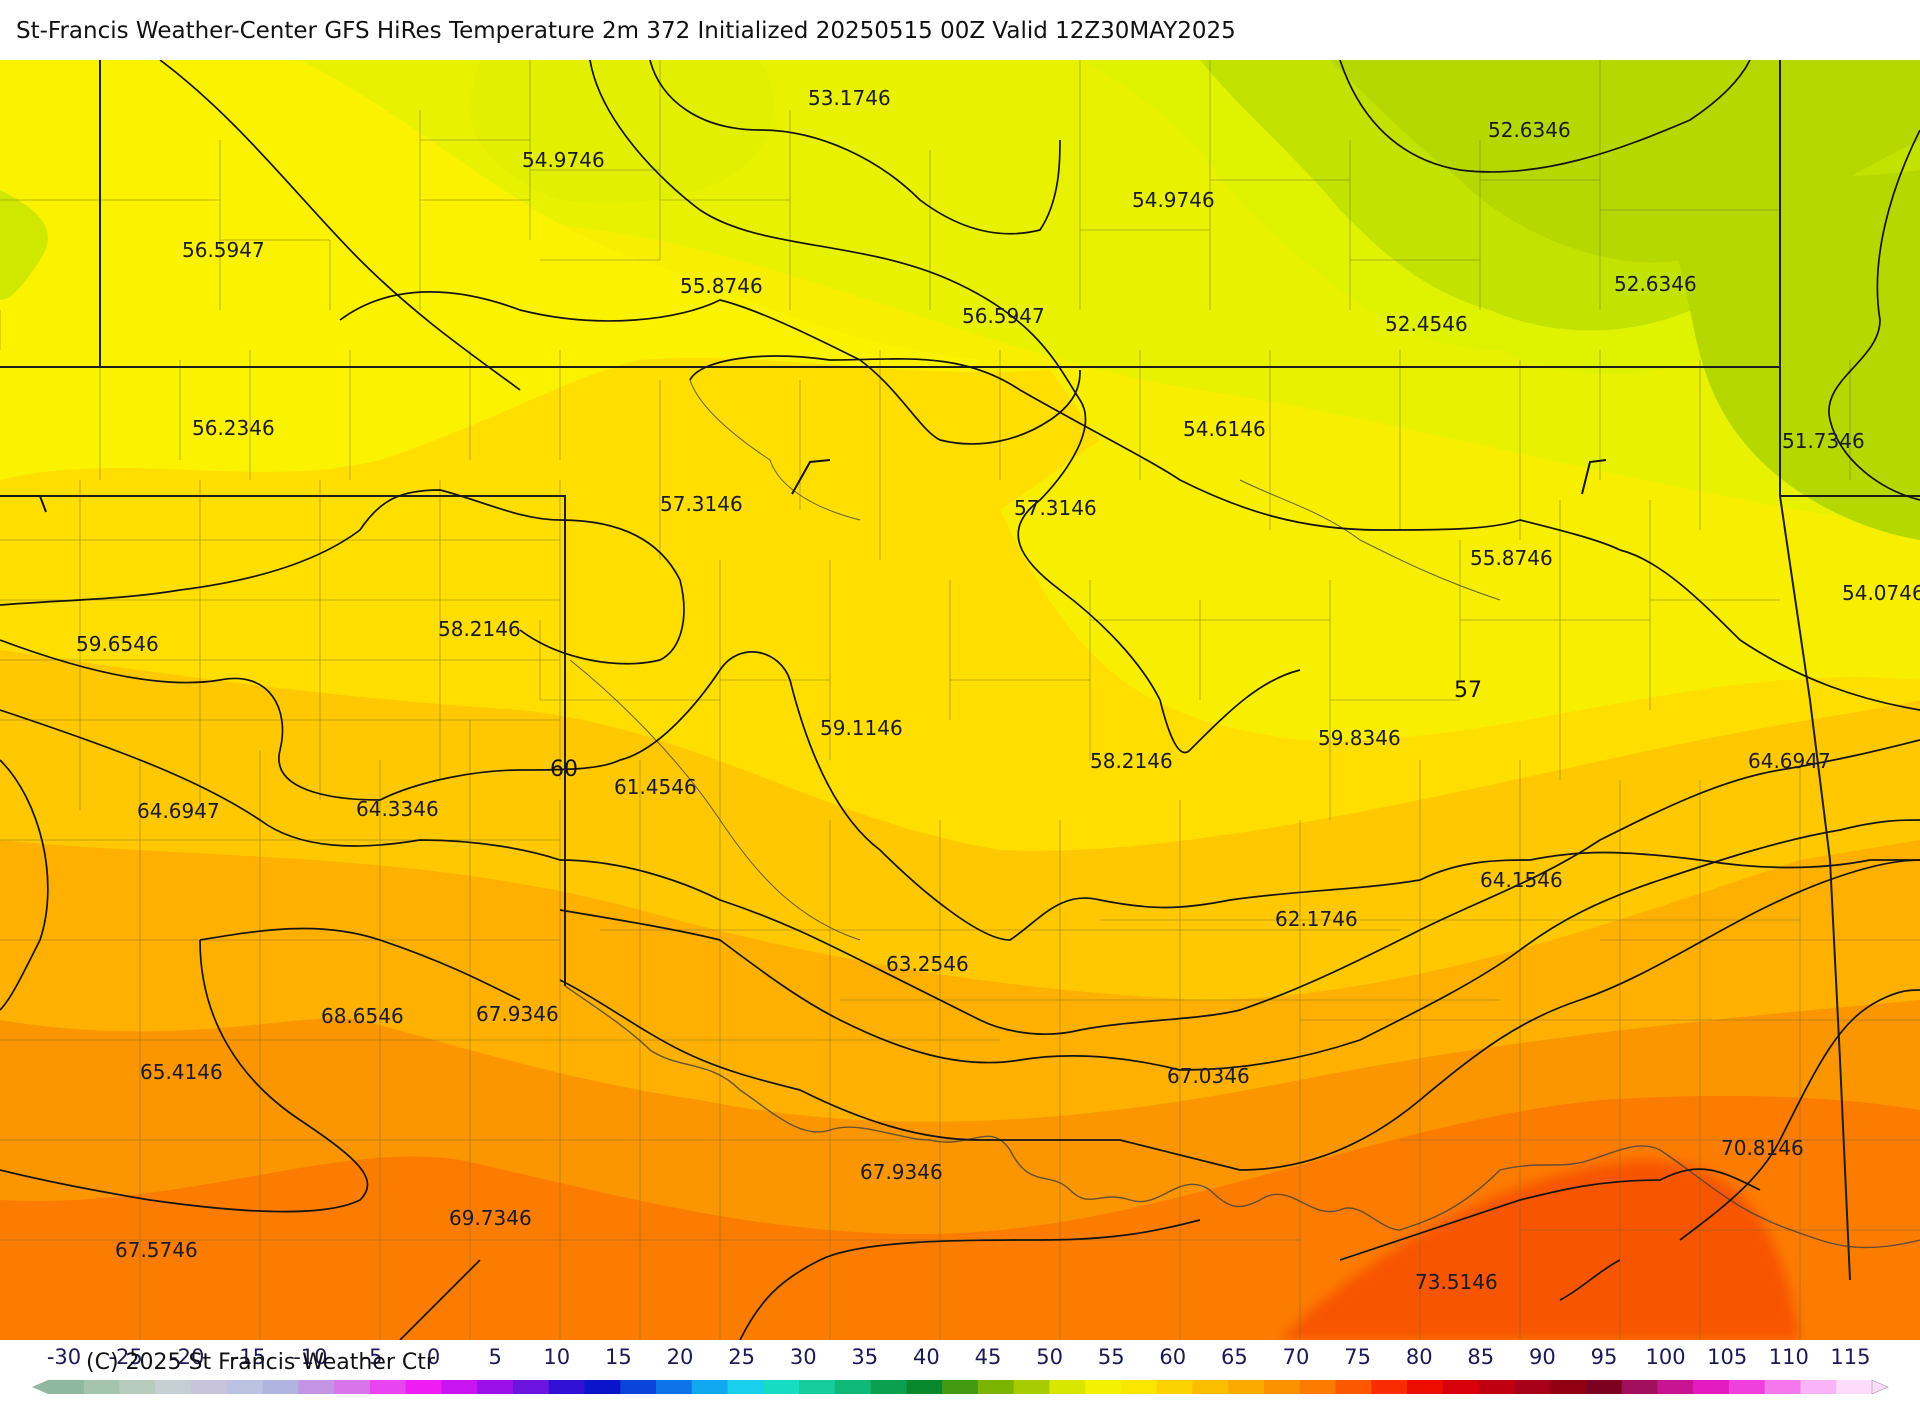  I want to click on color-scale-tick-label: -30, so click(64, 1357).